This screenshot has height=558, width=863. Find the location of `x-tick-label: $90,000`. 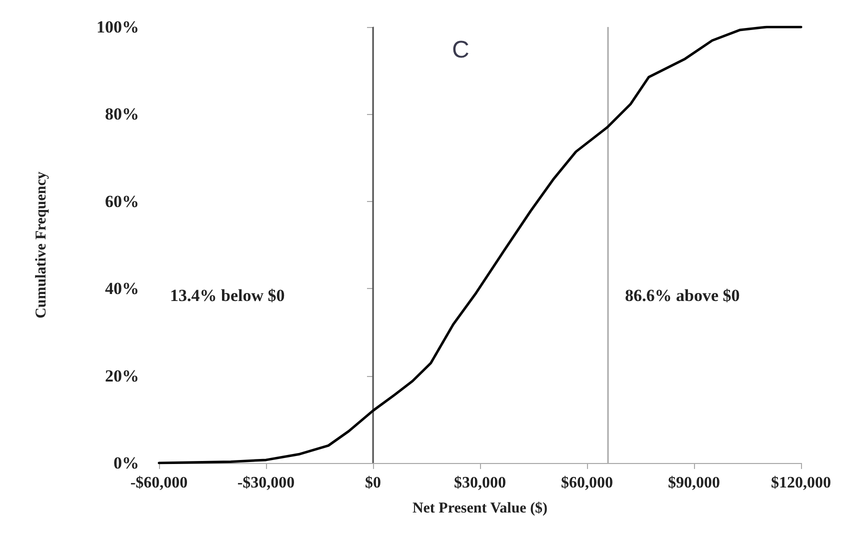

x-tick-label: $90,000 is located at coordinates (694, 483).